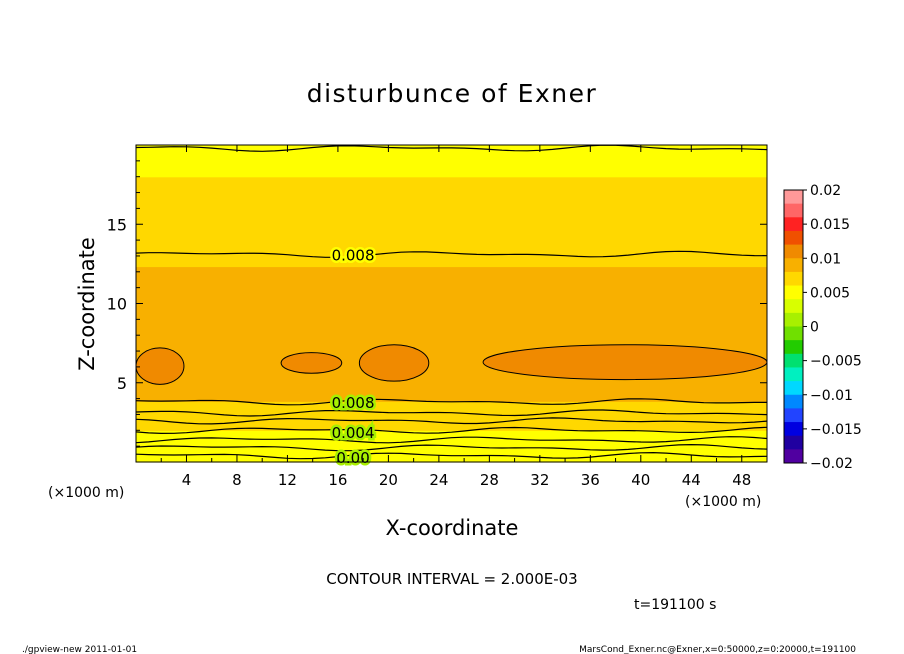 Image resolution: width=904 pixels, height=654 pixels. What do you see at coordinates (117, 224) in the screenshot?
I see `y-tick-label: 15` at bounding box center [117, 224].